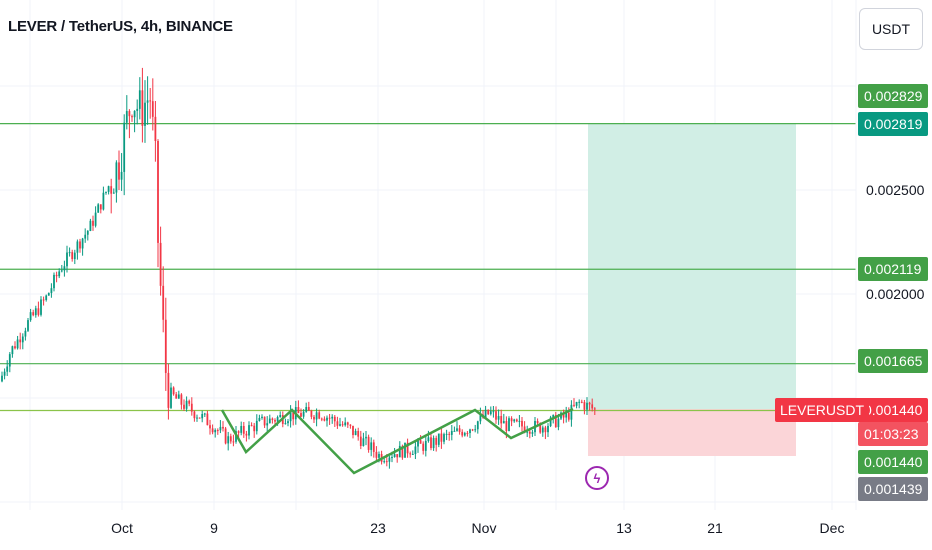  I want to click on countdown-tag: 01:03:23, so click(893, 434).